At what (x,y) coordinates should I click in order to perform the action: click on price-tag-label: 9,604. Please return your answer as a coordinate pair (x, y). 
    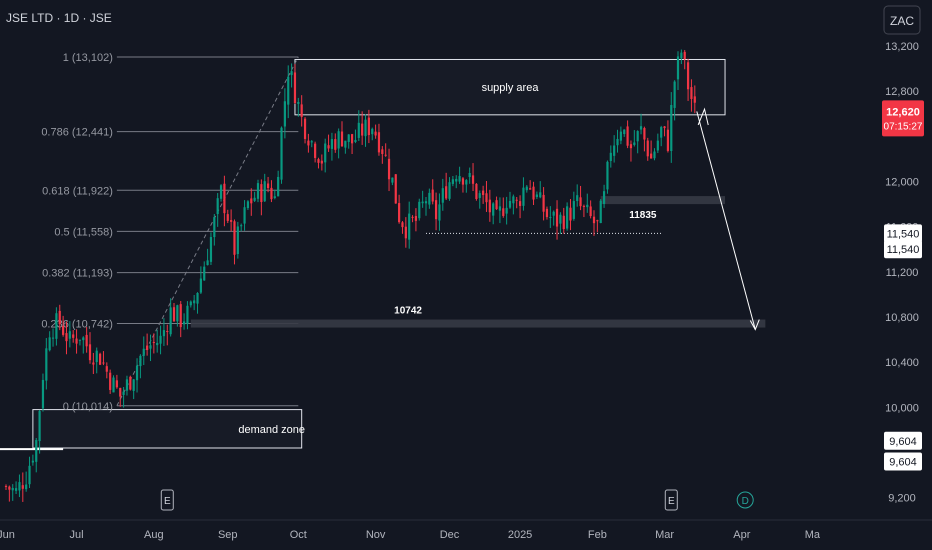
    Looking at the image, I should click on (903, 463).